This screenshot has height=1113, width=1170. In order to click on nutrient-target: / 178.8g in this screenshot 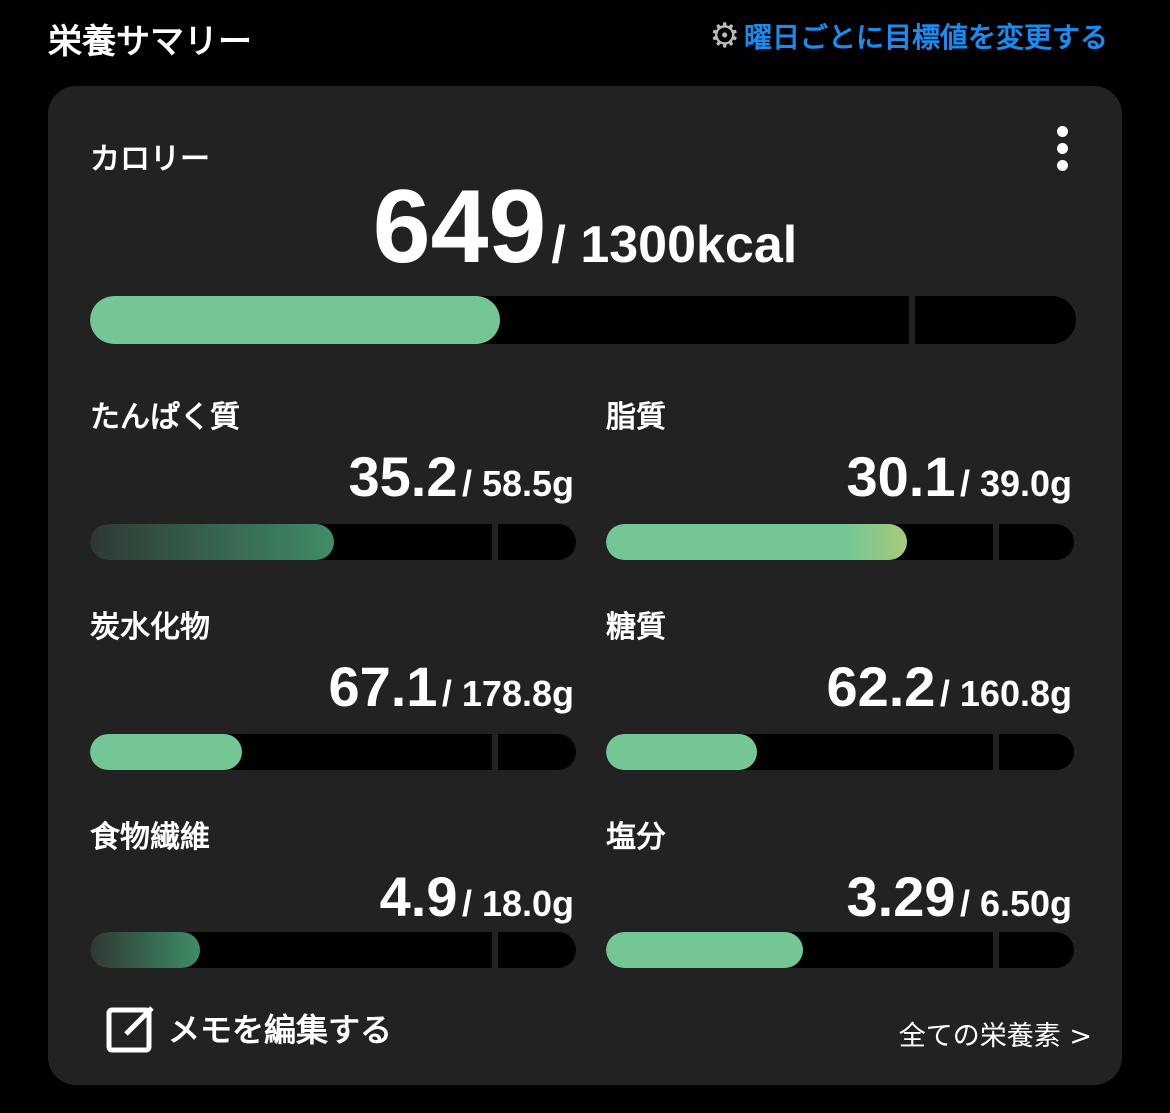, I will do `click(507, 693)`.